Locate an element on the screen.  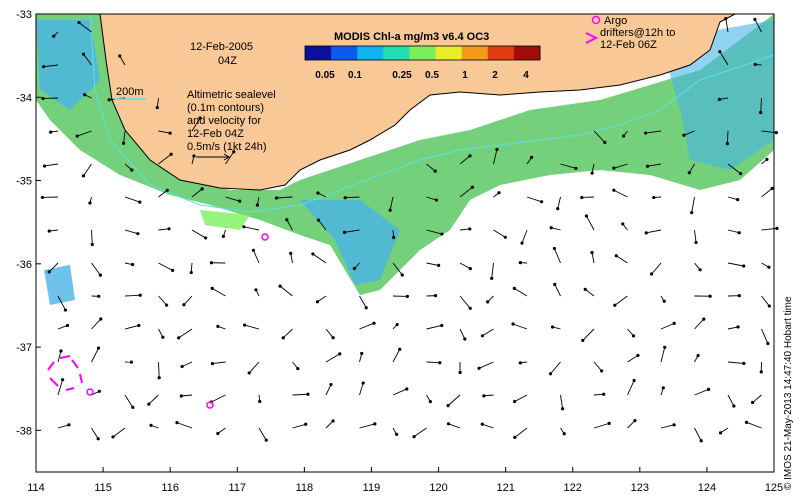
colorbar-ticks: 0.05 0.1 0.25 0.5 1 2 4 is located at coordinates (422, 75).